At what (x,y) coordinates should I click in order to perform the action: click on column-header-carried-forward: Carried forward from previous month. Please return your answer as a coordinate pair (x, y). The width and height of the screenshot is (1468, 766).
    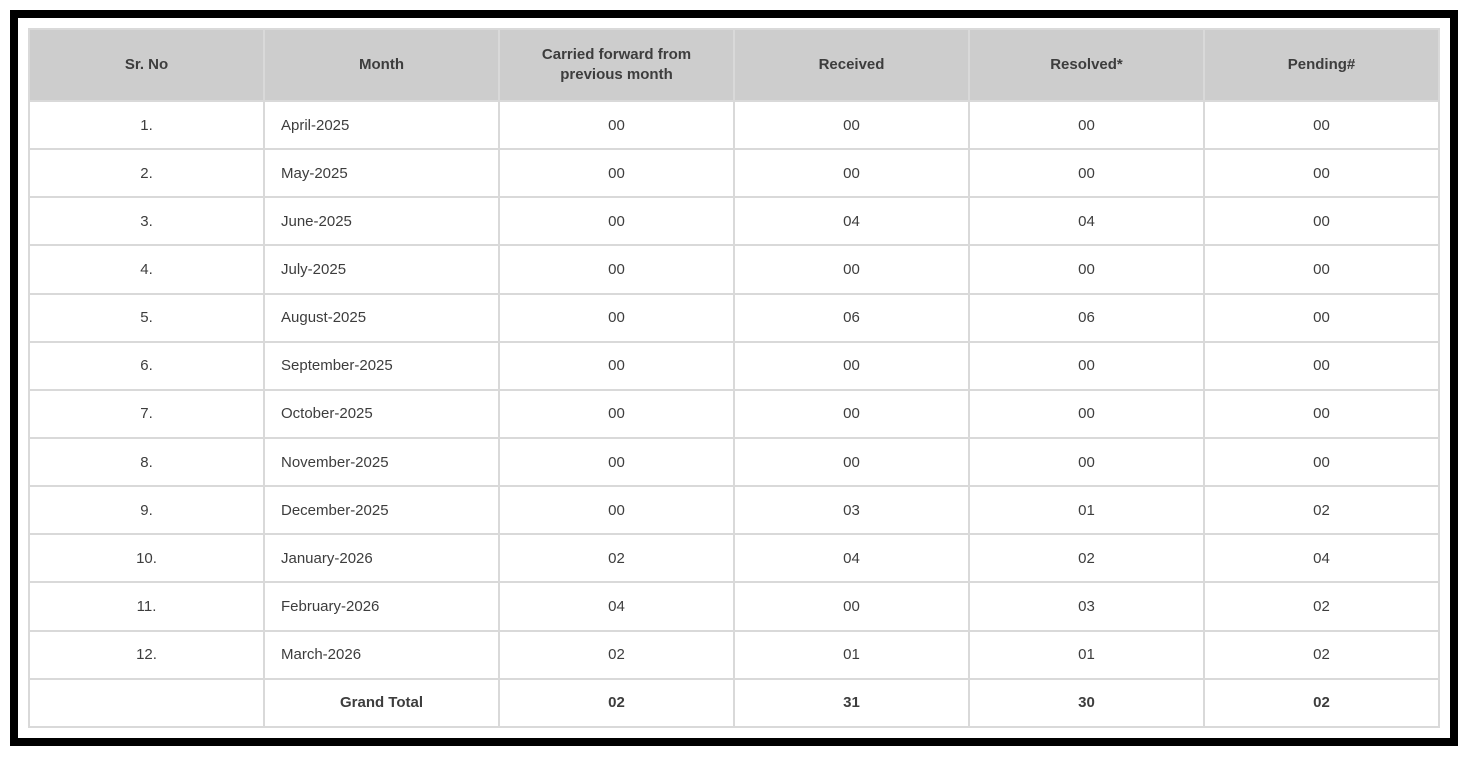
    Looking at the image, I should click on (616, 65).